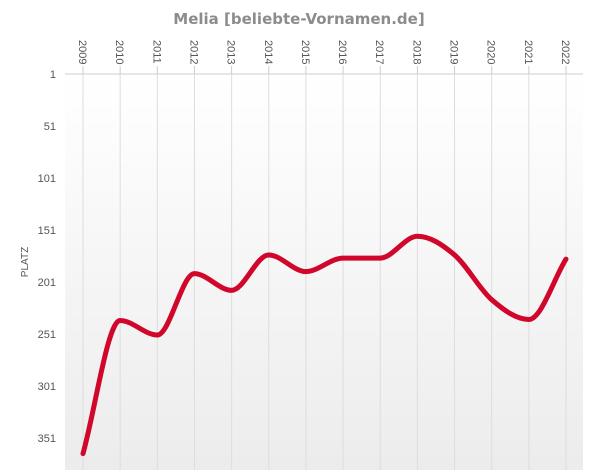 Image resolution: width=598 pixels, height=470 pixels. Describe the element at coordinates (343, 258) in the screenshot. I see `data-point-2016` at that location.